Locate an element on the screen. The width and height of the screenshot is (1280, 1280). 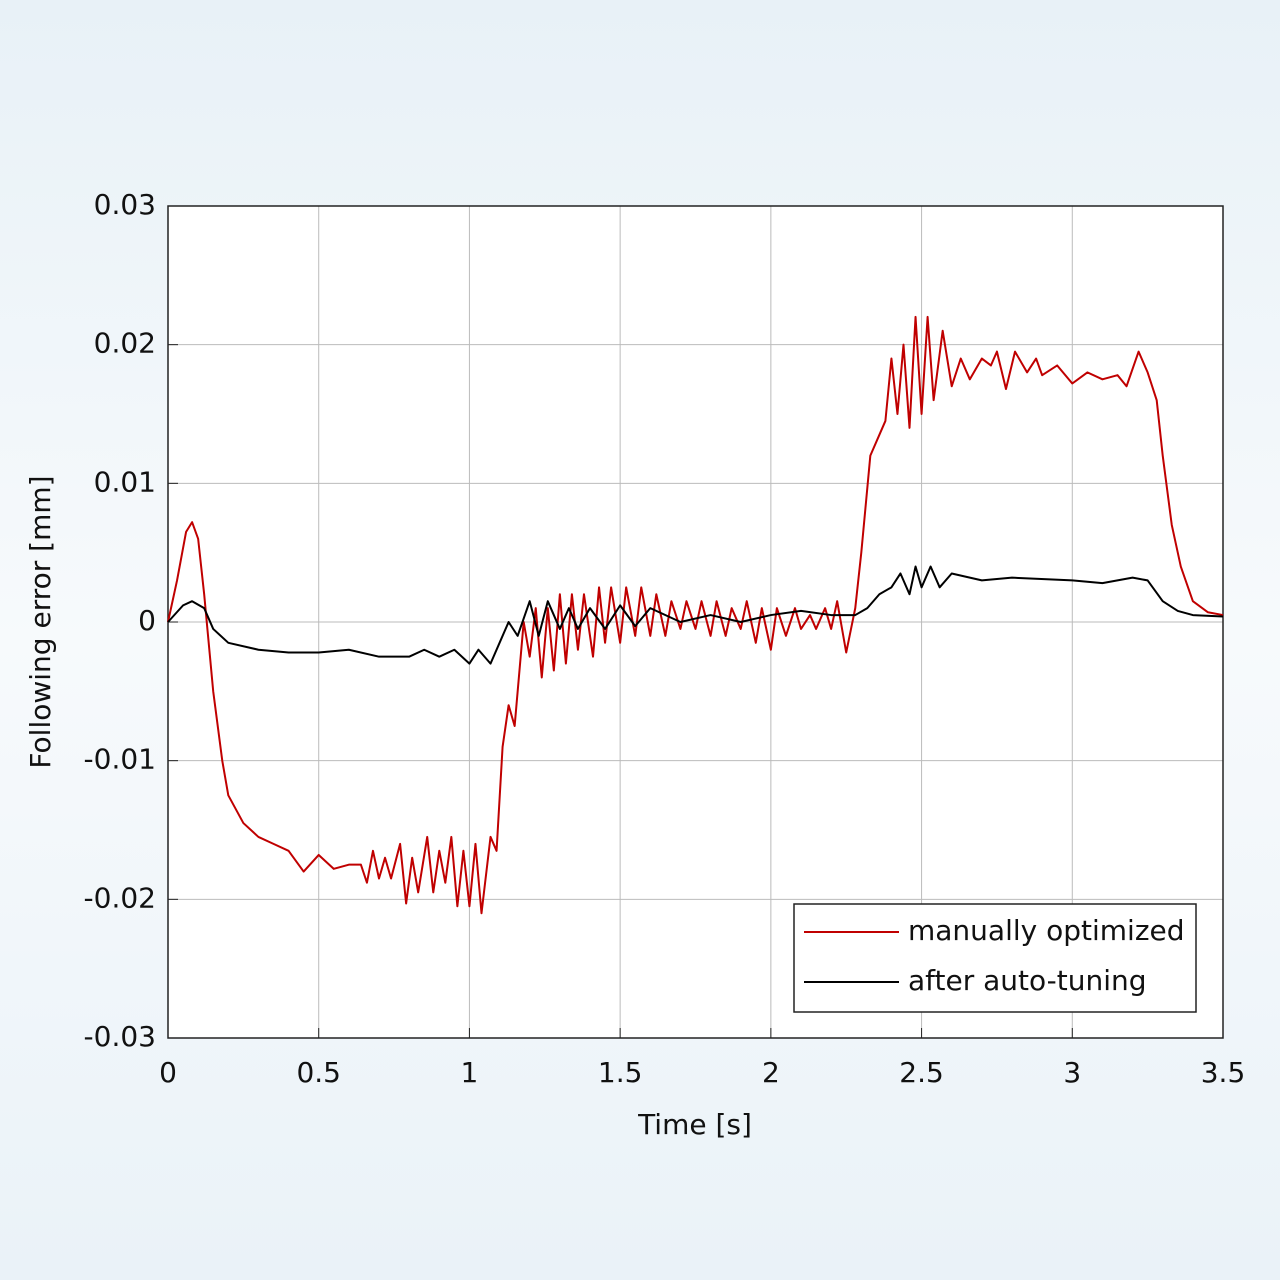
y-tick-label: -0.03 is located at coordinates (120, 1036).